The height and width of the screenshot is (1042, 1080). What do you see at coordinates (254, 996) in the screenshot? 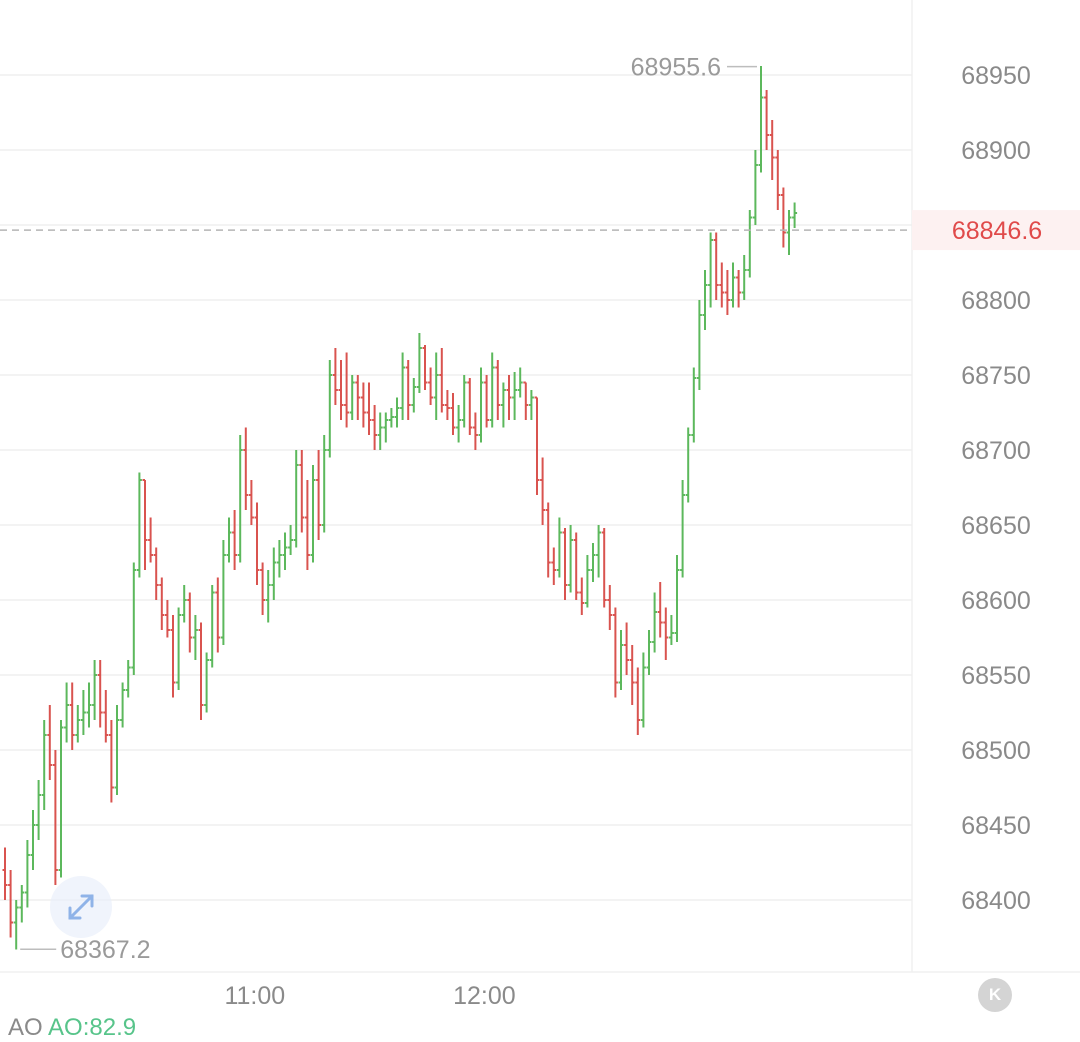
I see `time-tick-label: 11:00` at bounding box center [254, 996].